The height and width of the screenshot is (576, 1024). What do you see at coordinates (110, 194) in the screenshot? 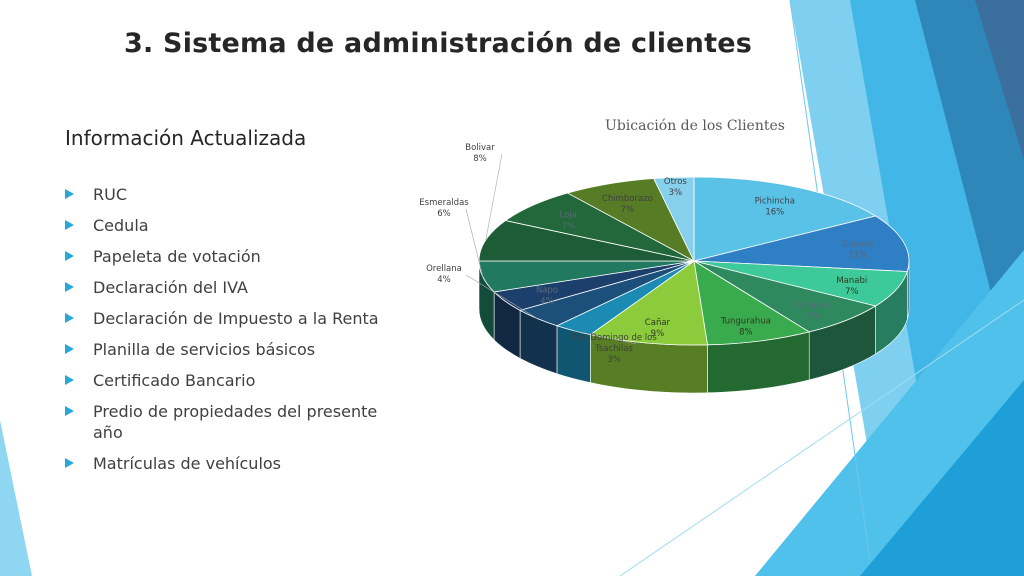
I see `bullet-text: RUC` at bounding box center [110, 194].